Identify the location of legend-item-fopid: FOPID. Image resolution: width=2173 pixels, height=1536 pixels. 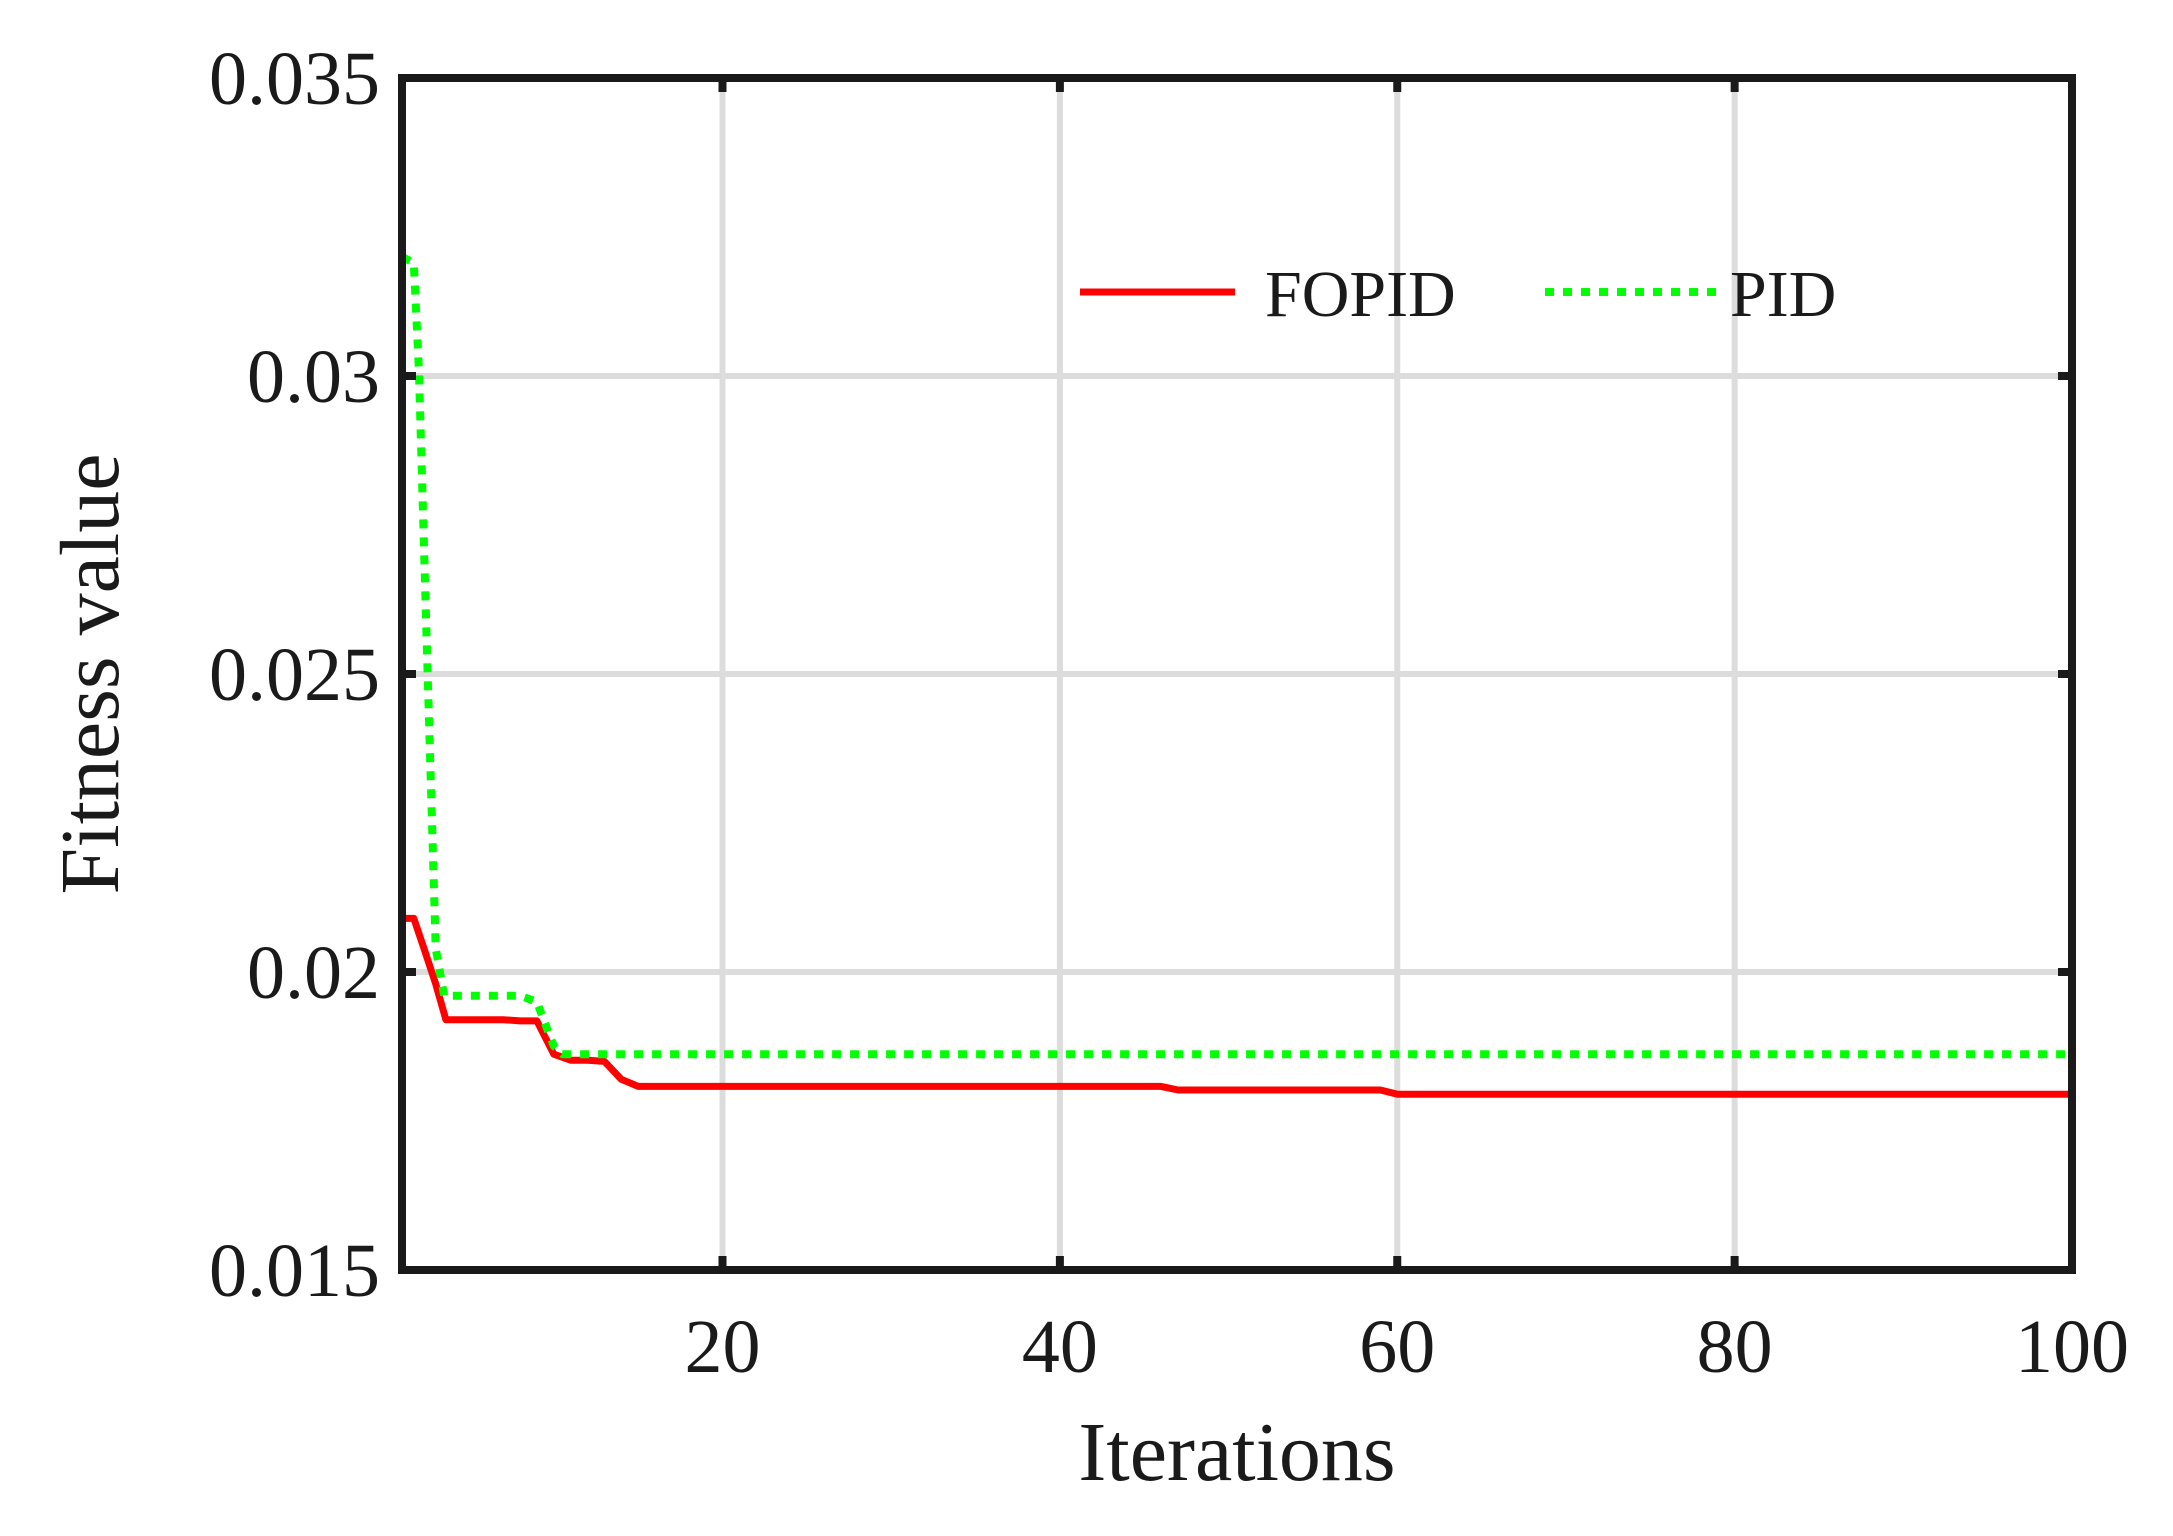
(1268, 294).